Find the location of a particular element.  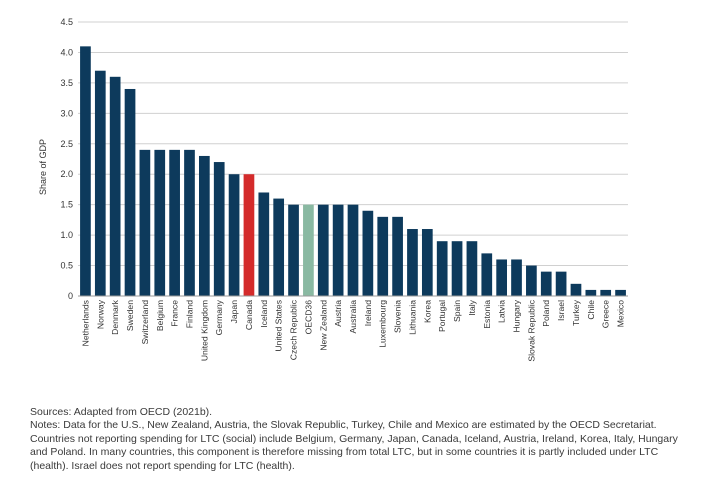

x-tick-label: Spain is located at coordinates (457, 311).